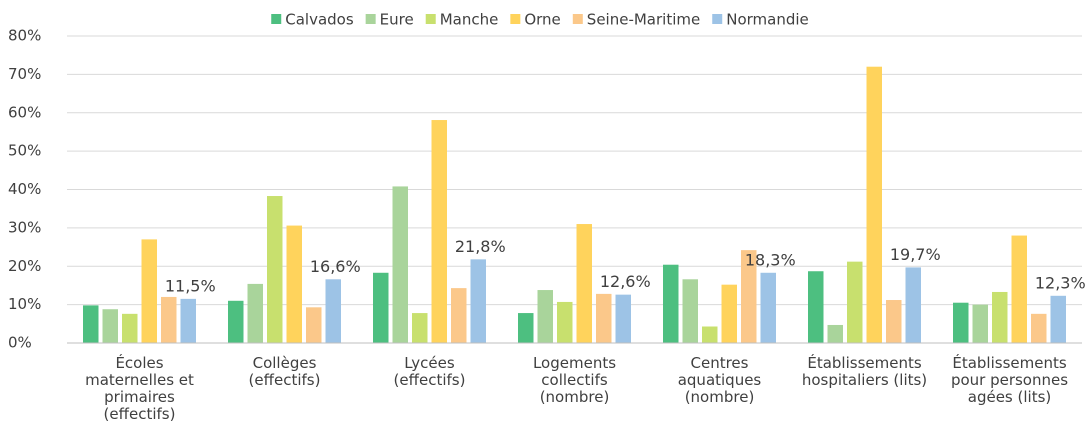  I want to click on y-tick-label: 40%, so click(24, 189).